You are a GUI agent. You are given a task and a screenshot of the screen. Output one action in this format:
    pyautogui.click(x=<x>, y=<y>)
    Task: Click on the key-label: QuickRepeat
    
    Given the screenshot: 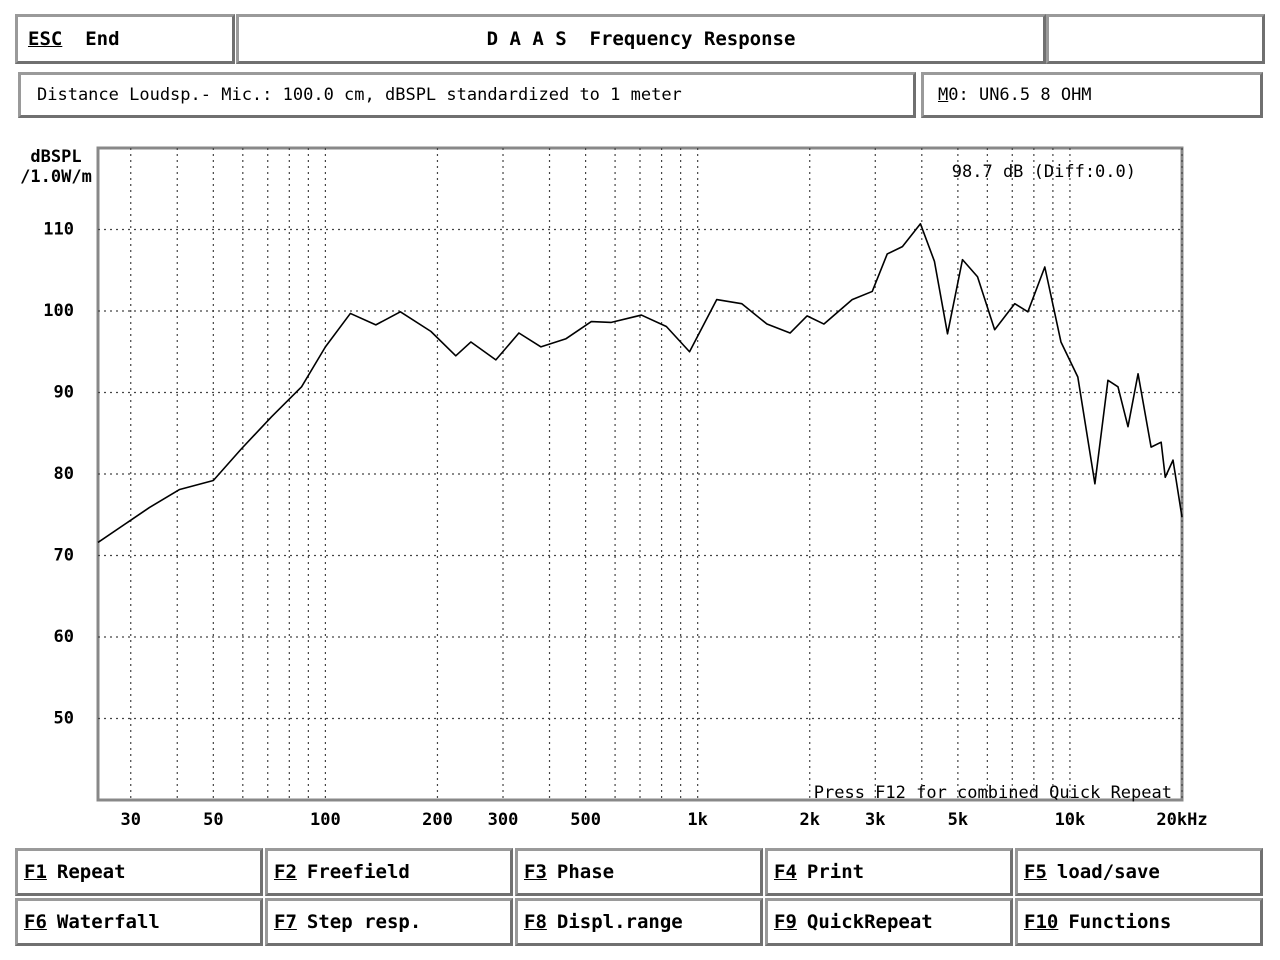 What is the action you would take?
    pyautogui.click(x=869, y=922)
    